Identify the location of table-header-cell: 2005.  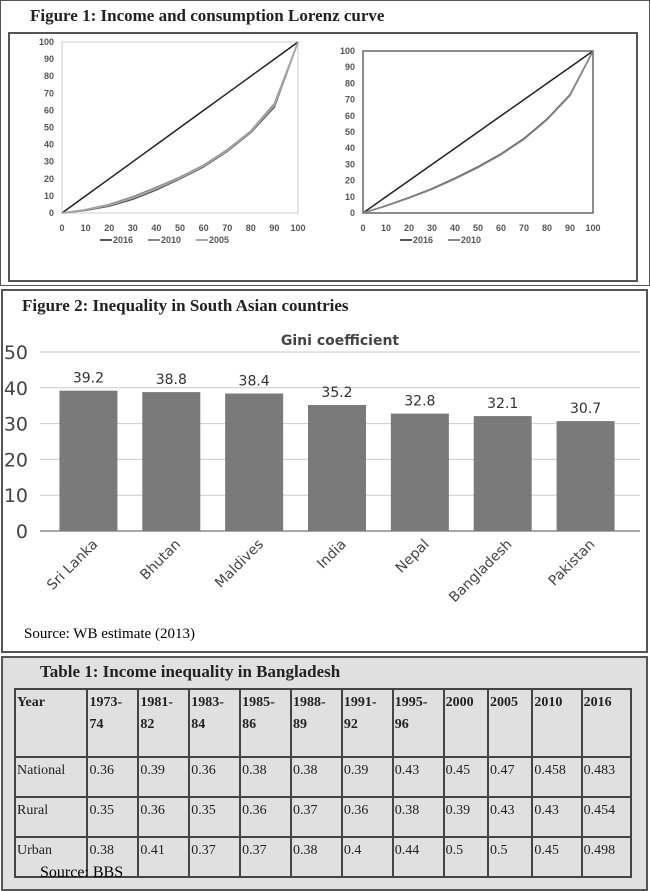
(510, 723).